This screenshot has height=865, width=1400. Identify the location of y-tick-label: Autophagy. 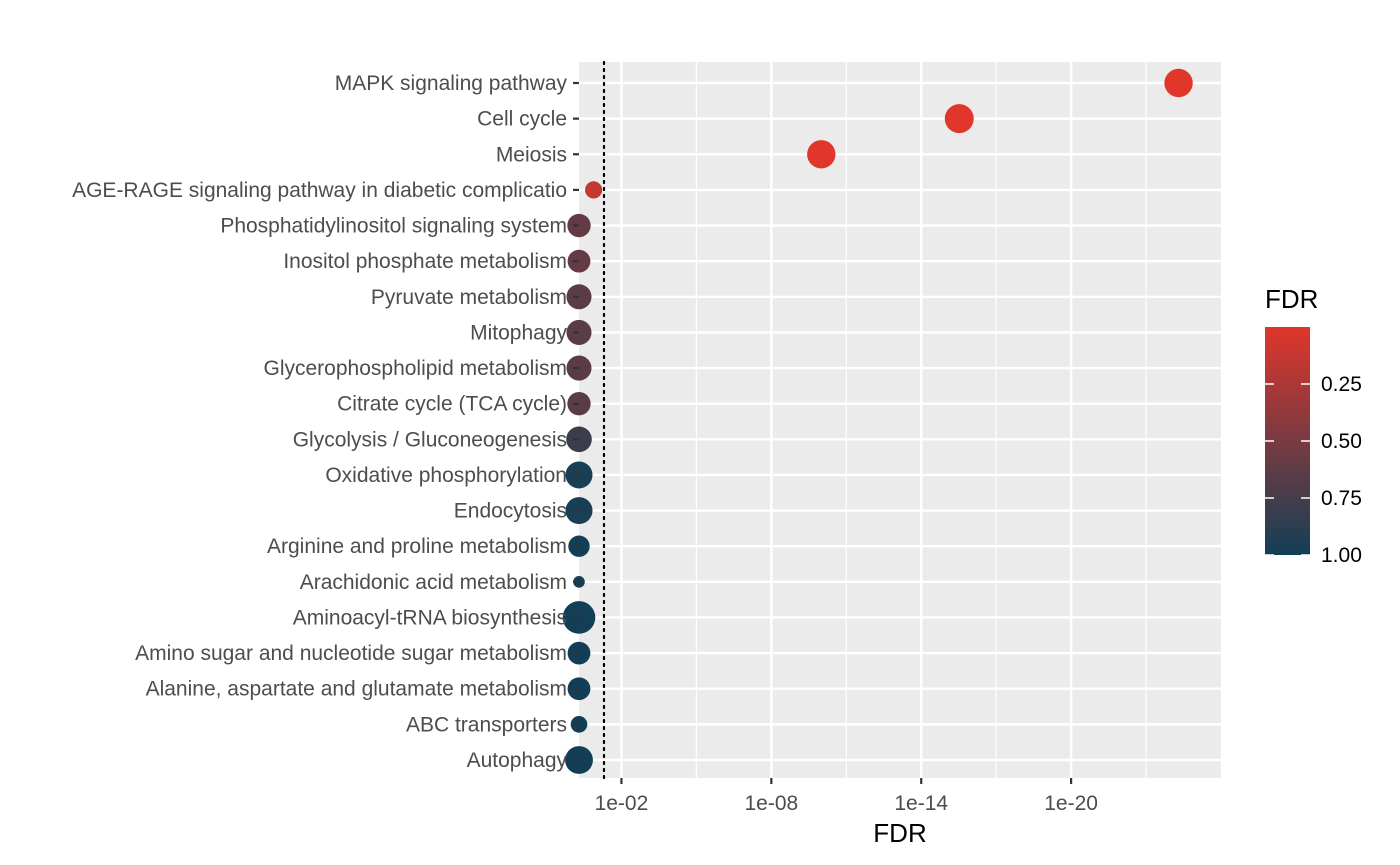
(517, 760).